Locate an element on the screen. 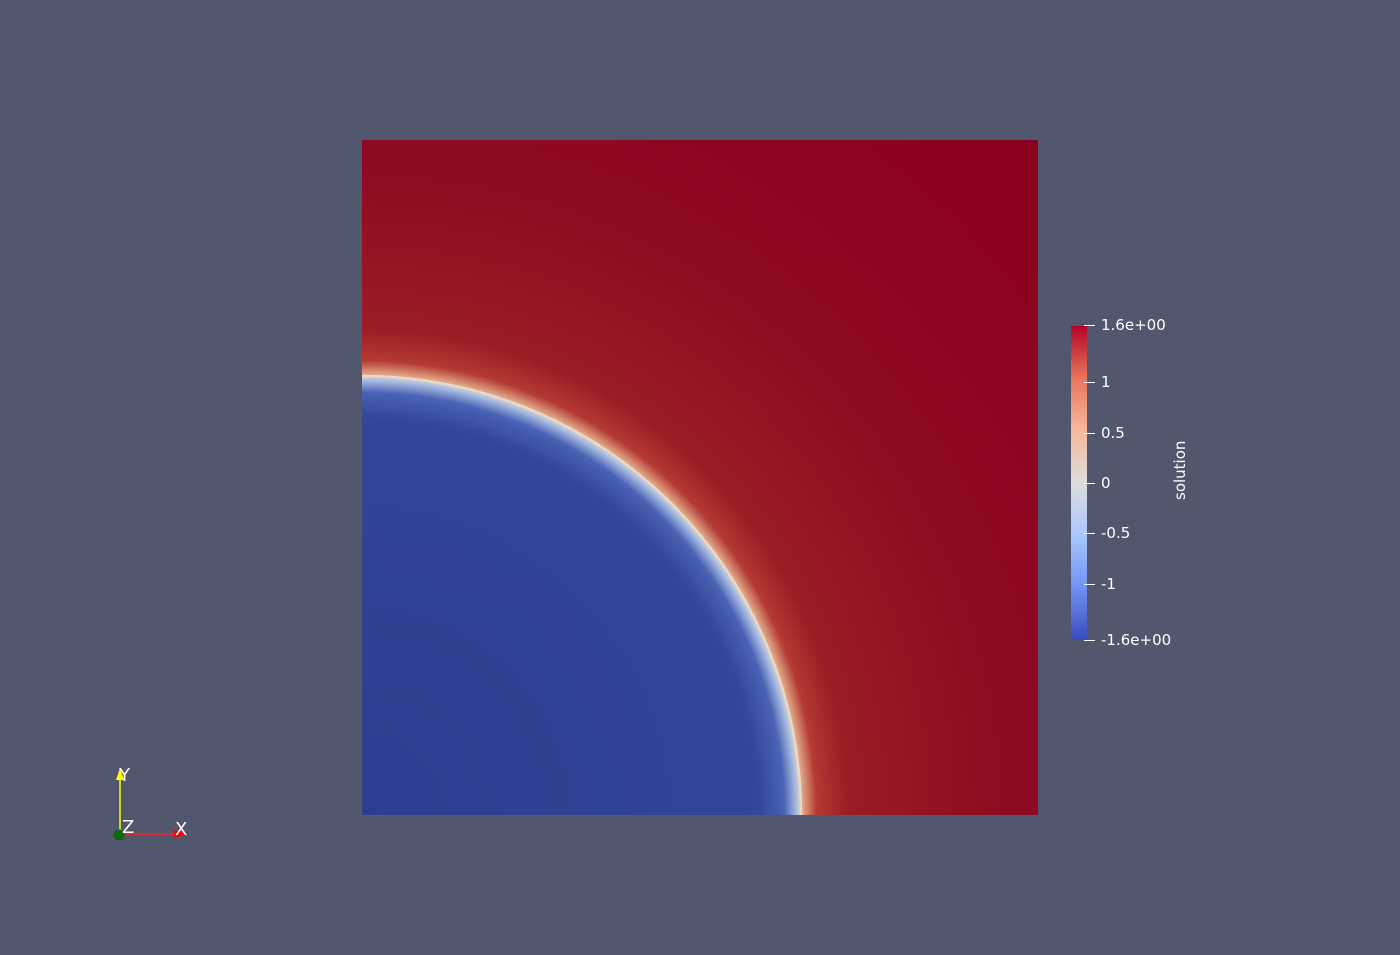 The height and width of the screenshot is (955, 1400). x-axis-label: X is located at coordinates (181, 829).